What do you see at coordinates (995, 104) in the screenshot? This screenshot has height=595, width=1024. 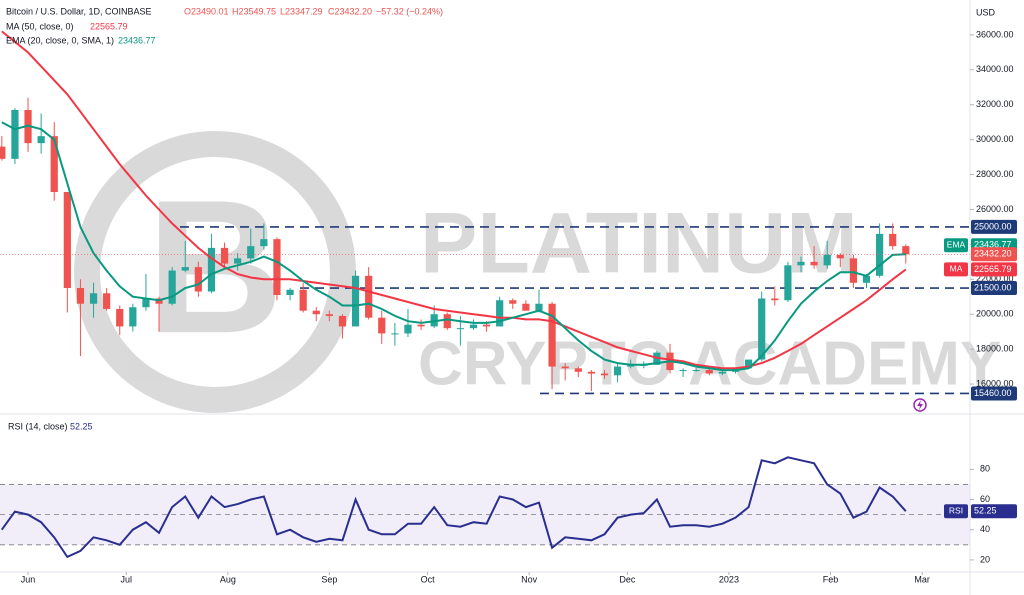 I see `y-tick-label: 32000.00` at bounding box center [995, 104].